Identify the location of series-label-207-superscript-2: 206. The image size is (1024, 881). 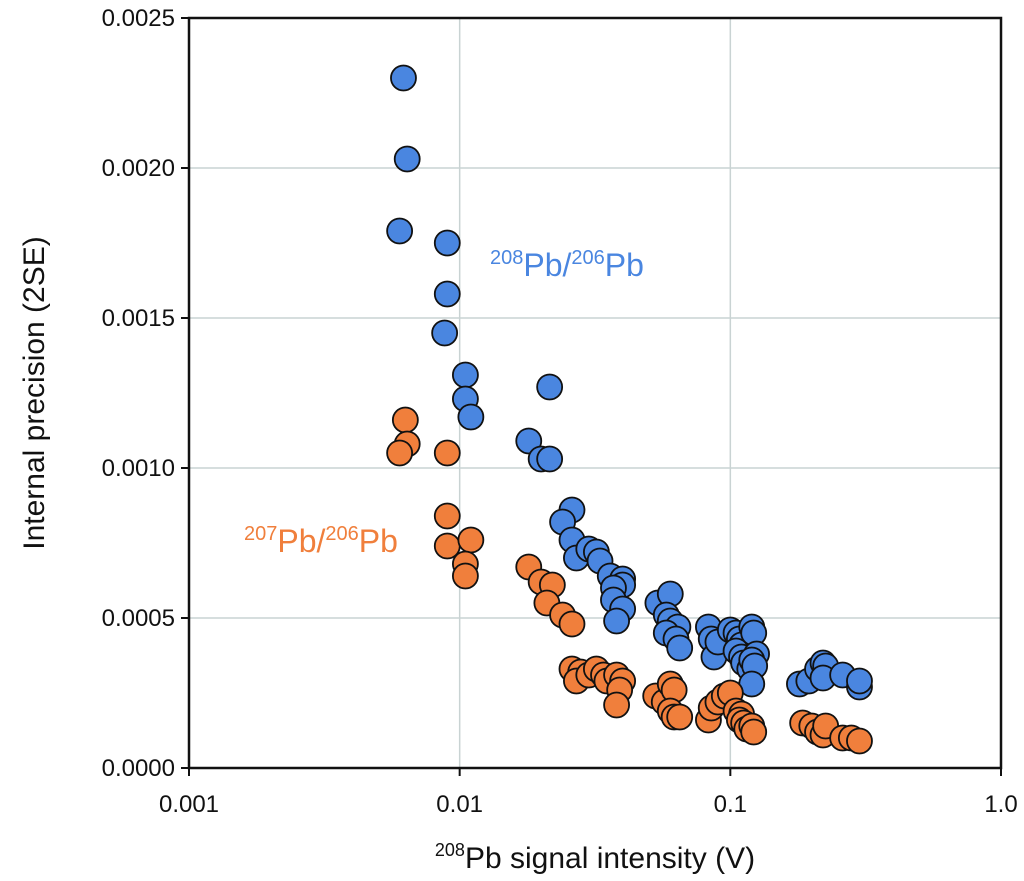
(341, 534).